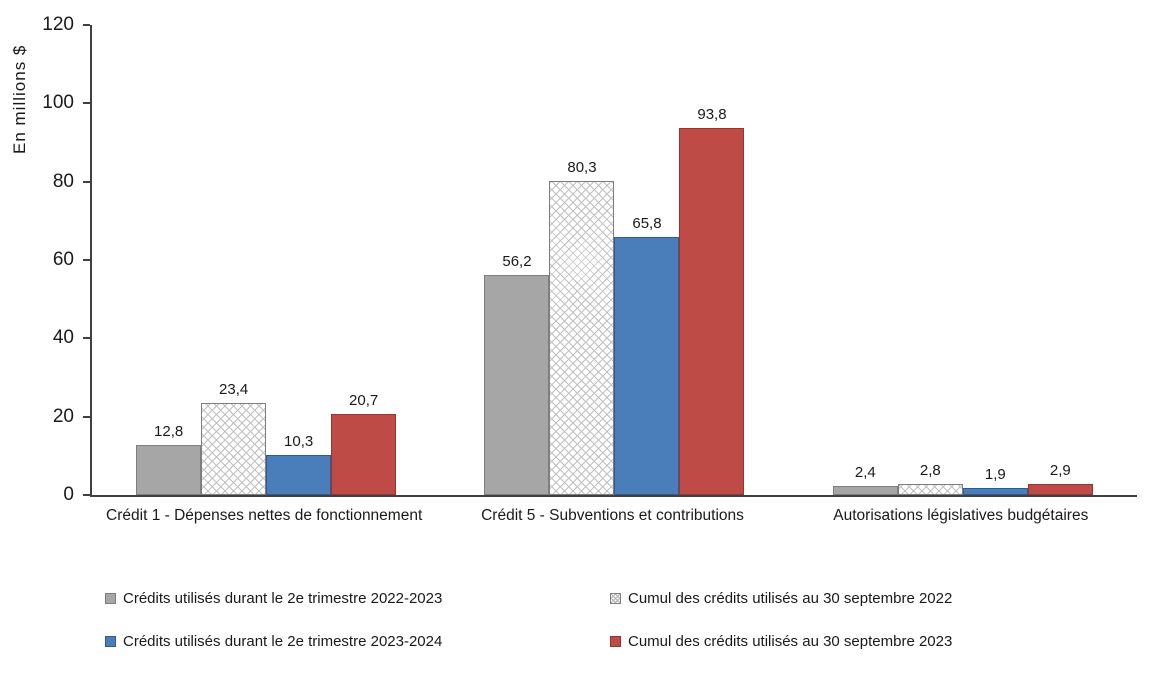 This screenshot has height=680, width=1152. Describe the element at coordinates (68, 494) in the screenshot. I see `y-tick-label: 0` at that location.